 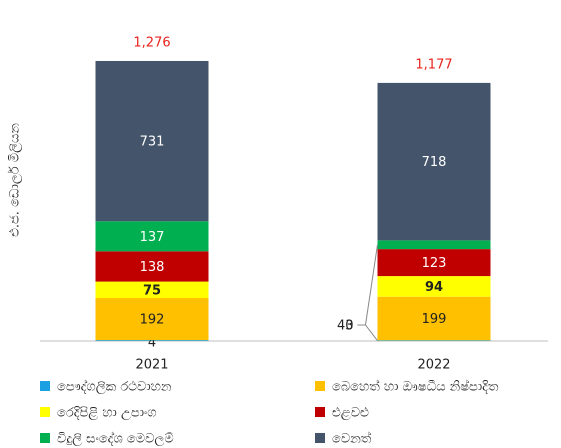 I want to click on total-label: 1,276, so click(x=151, y=43).